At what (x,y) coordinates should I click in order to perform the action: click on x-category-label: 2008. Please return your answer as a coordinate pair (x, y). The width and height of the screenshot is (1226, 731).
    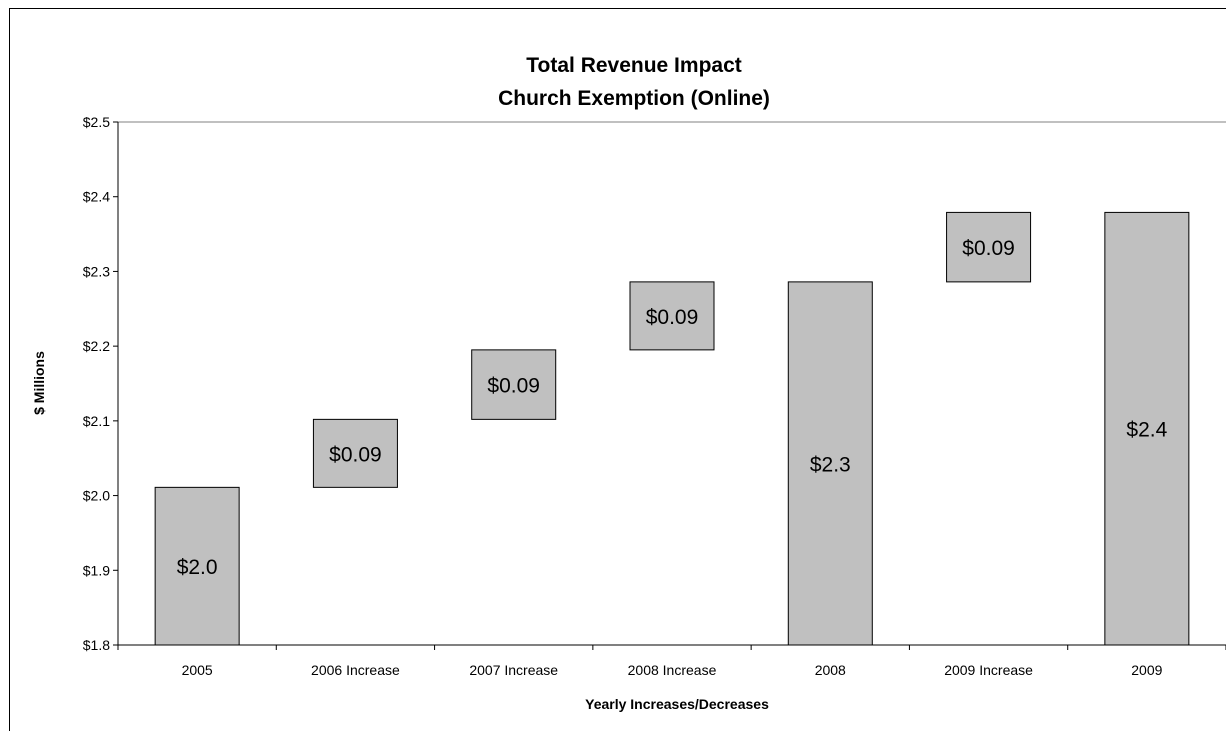
    Looking at the image, I should click on (830, 670).